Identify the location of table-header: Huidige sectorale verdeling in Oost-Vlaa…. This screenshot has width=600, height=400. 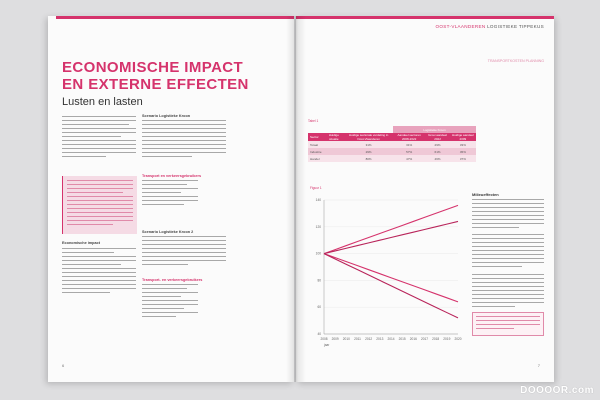
(369, 137).